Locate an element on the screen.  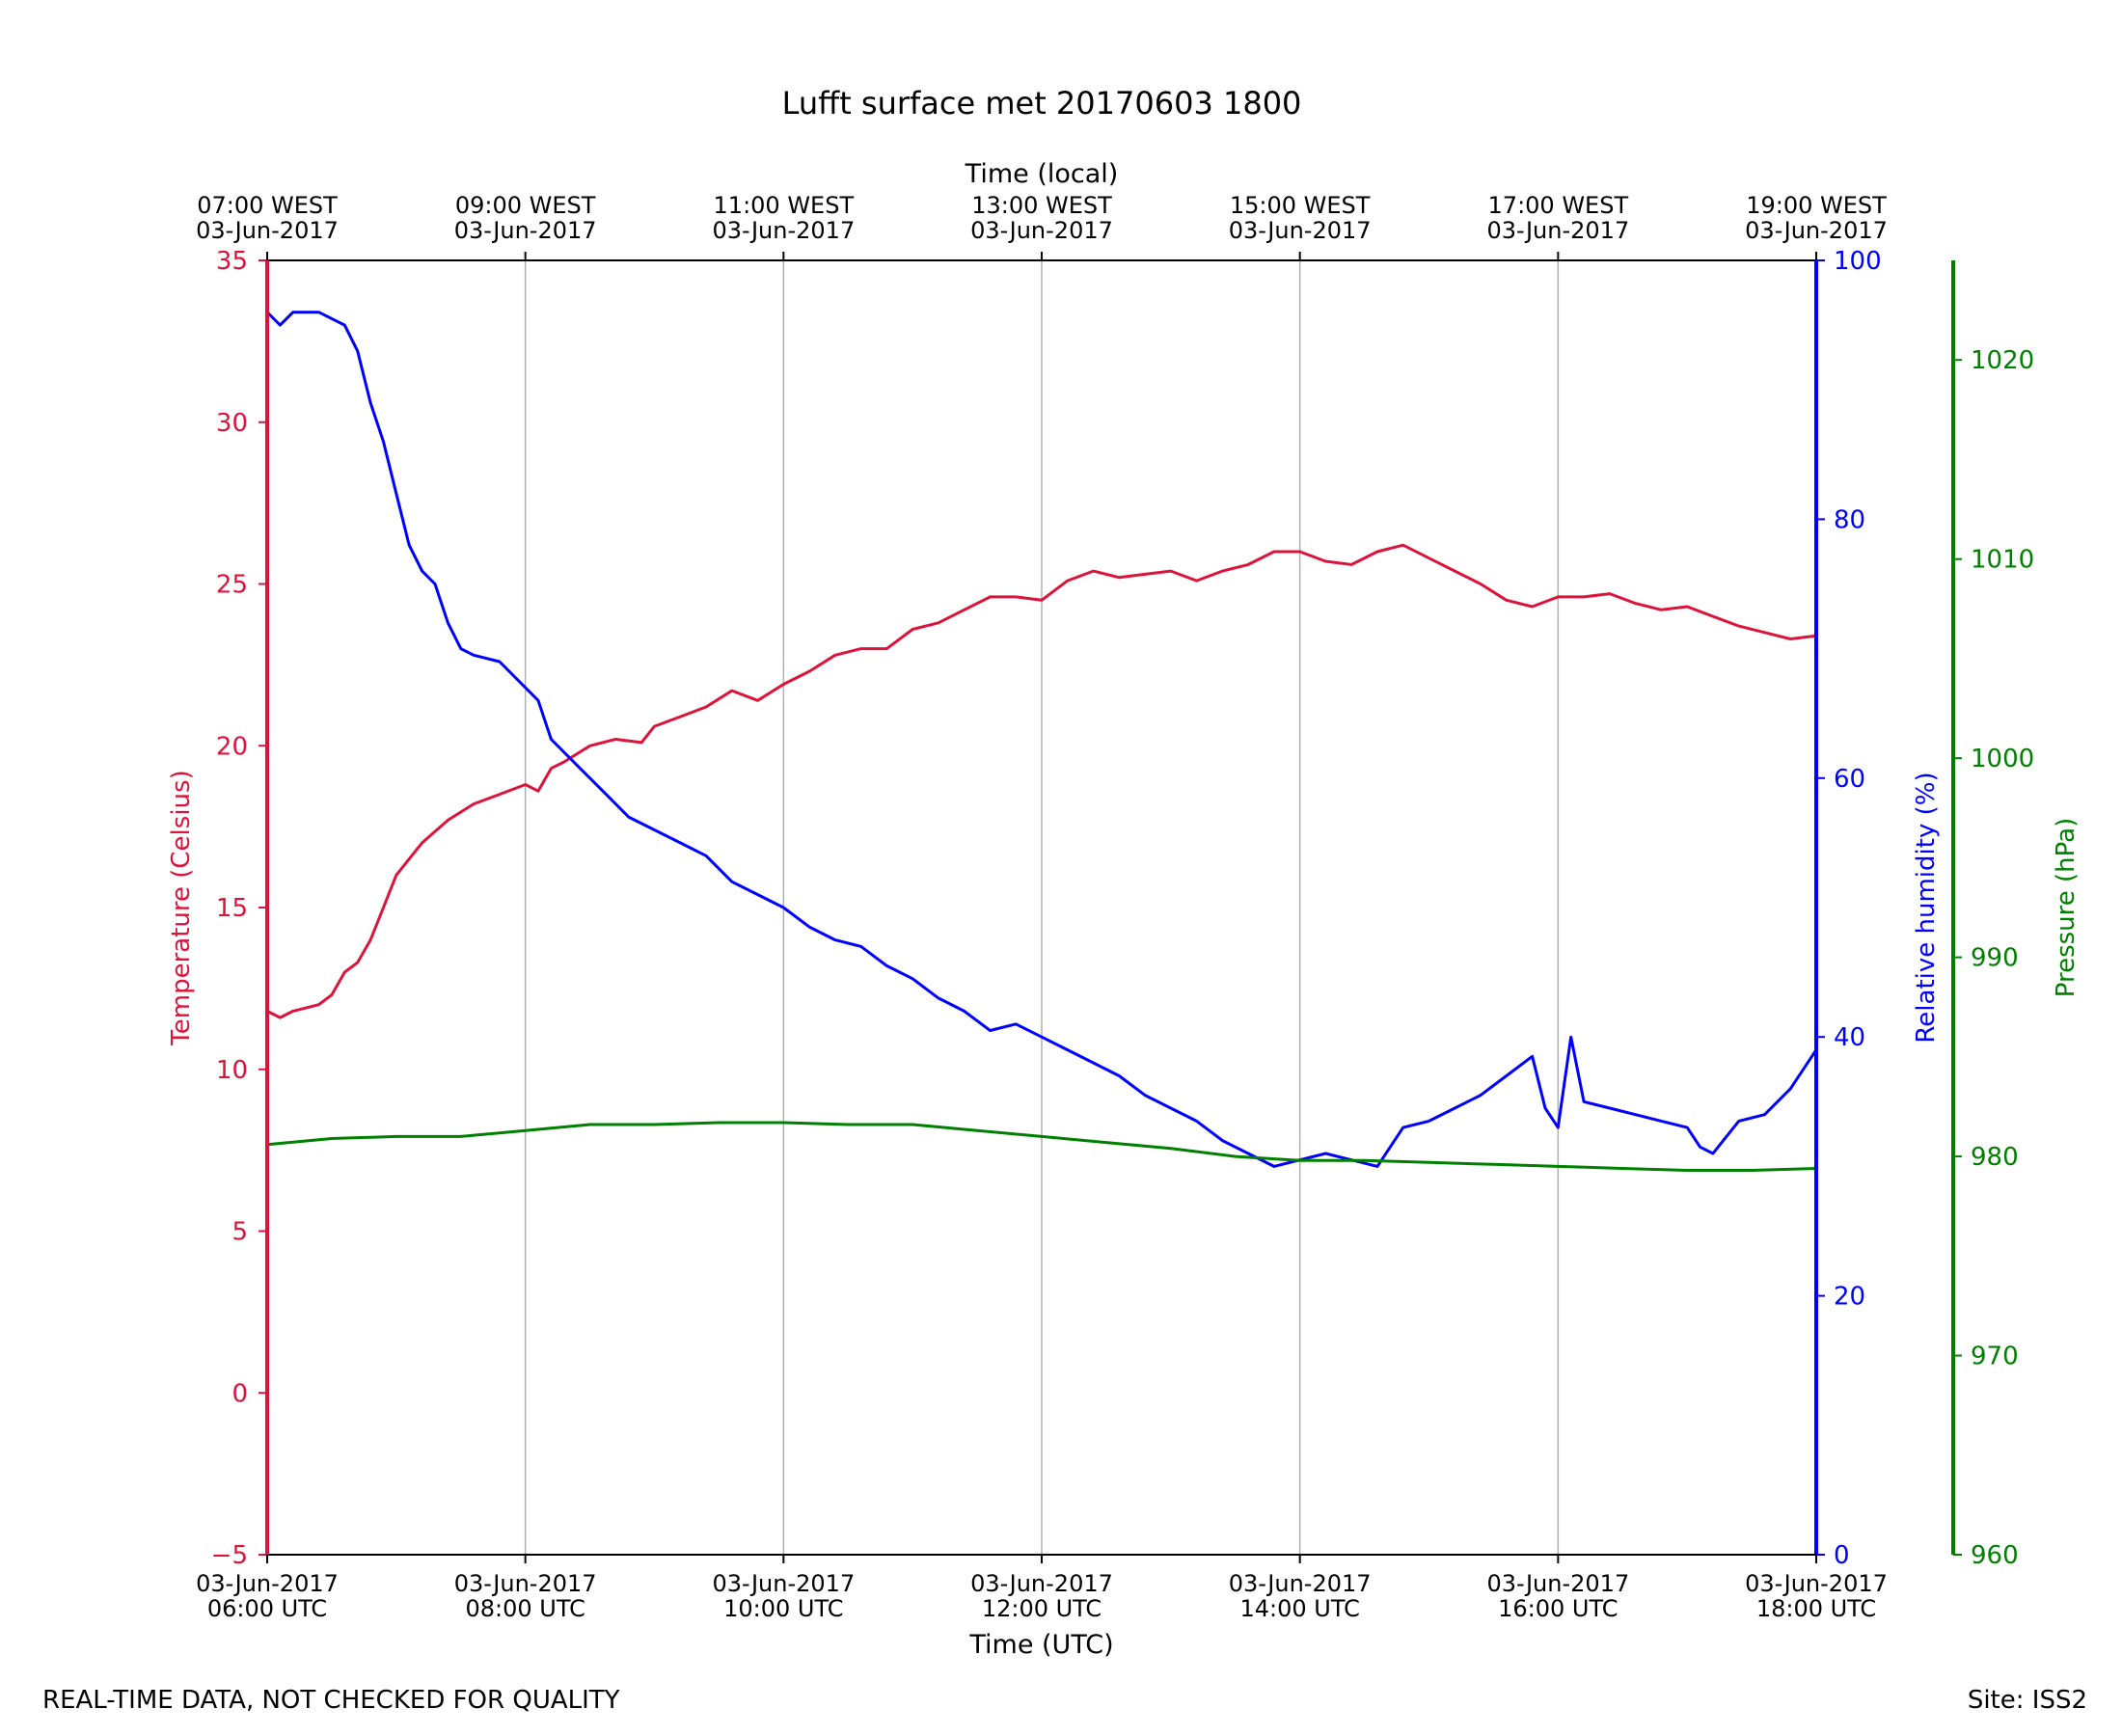
x-tick-label-local: 11:00 WEST is located at coordinates (785, 205).